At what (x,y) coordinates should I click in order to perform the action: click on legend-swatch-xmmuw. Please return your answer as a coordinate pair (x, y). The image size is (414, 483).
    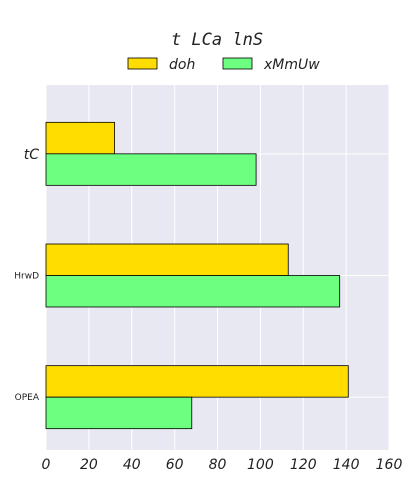
    Looking at the image, I should click on (237, 63).